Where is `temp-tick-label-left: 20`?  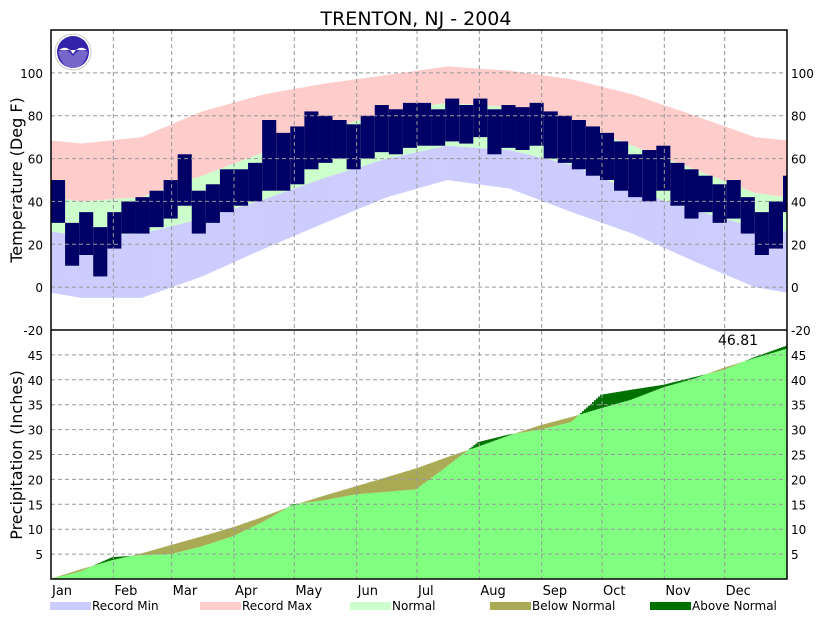 temp-tick-label-left: 20 is located at coordinates (35, 245).